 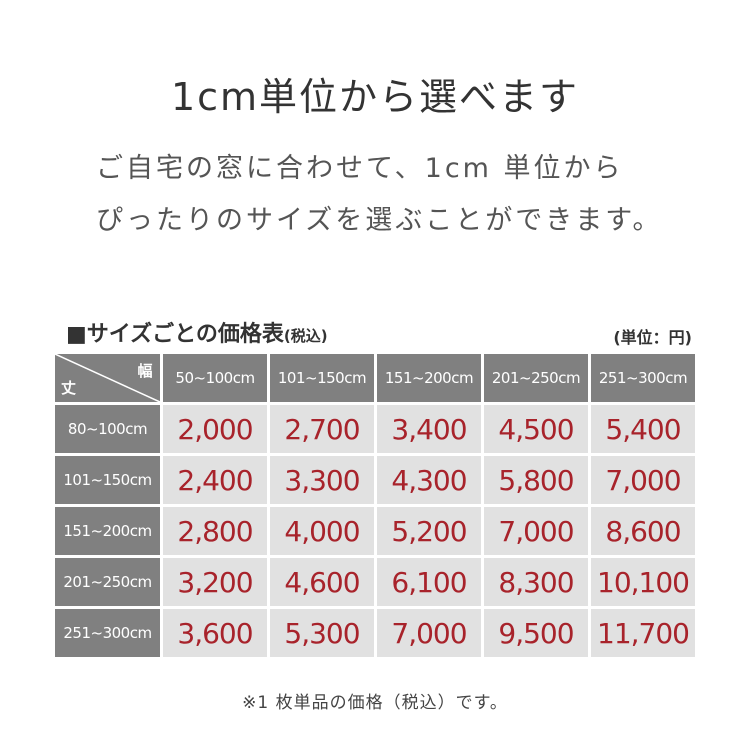 What do you see at coordinates (643, 429) in the screenshot?
I see `price-cell: 5,400` at bounding box center [643, 429].